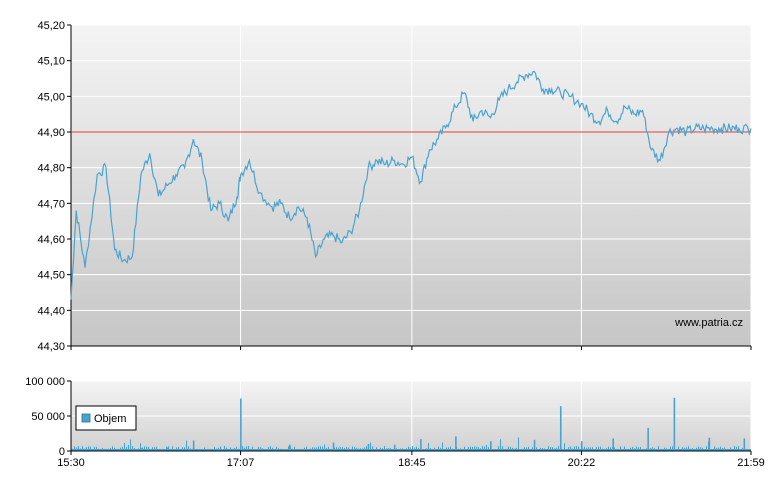 This screenshot has height=495, width=780. Describe the element at coordinates (51, 311) in the screenshot. I see `price-y-tick-label: 44,40` at that location.